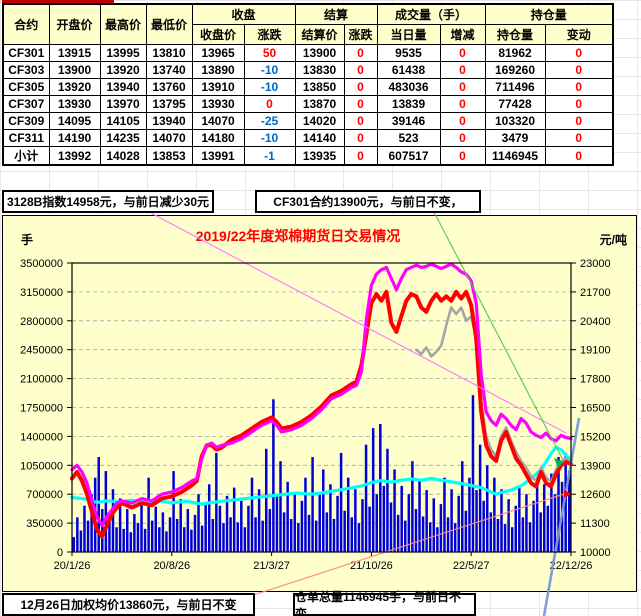 The image size is (641, 616). I want to click on header-oi-change: 变动, so click(579, 34).